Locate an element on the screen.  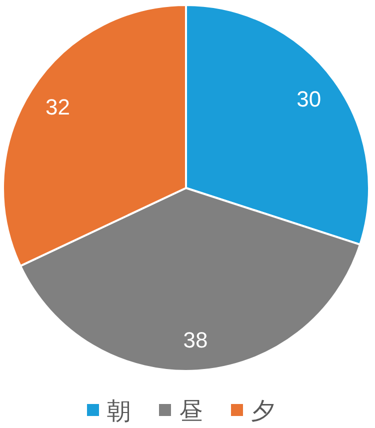
data-label: 32 is located at coordinates (58, 107).